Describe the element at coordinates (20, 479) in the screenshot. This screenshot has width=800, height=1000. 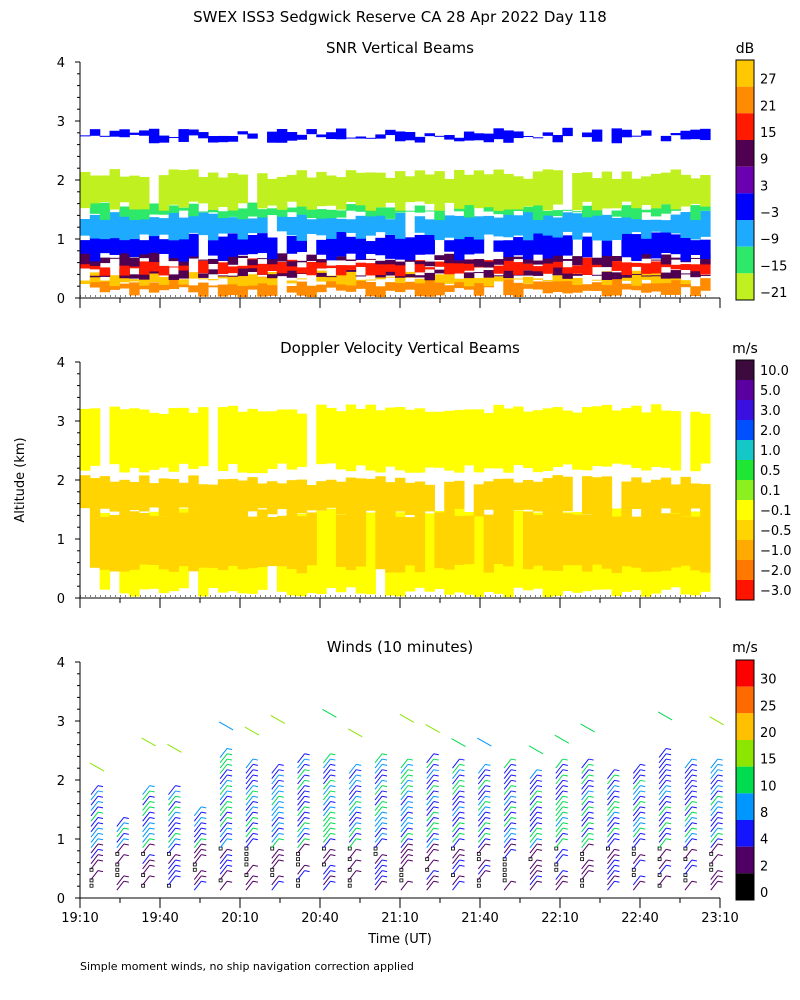
I see `y-axis-label: Altitude (km)` at that location.